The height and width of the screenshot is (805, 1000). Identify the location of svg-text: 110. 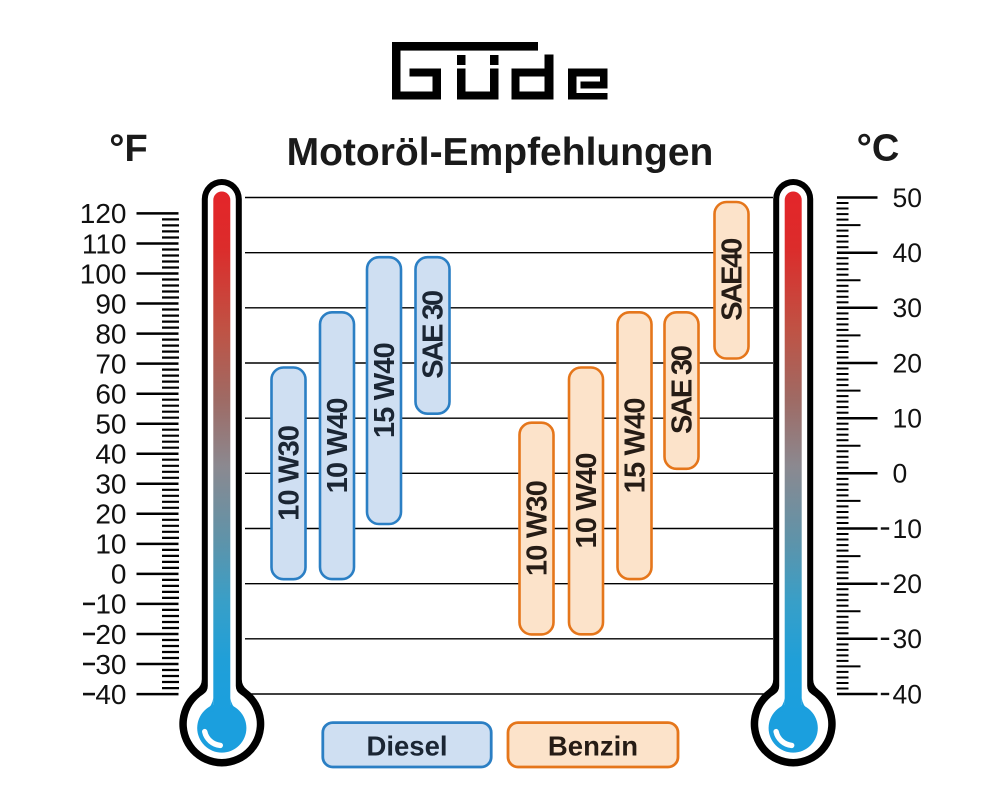
(104, 243).